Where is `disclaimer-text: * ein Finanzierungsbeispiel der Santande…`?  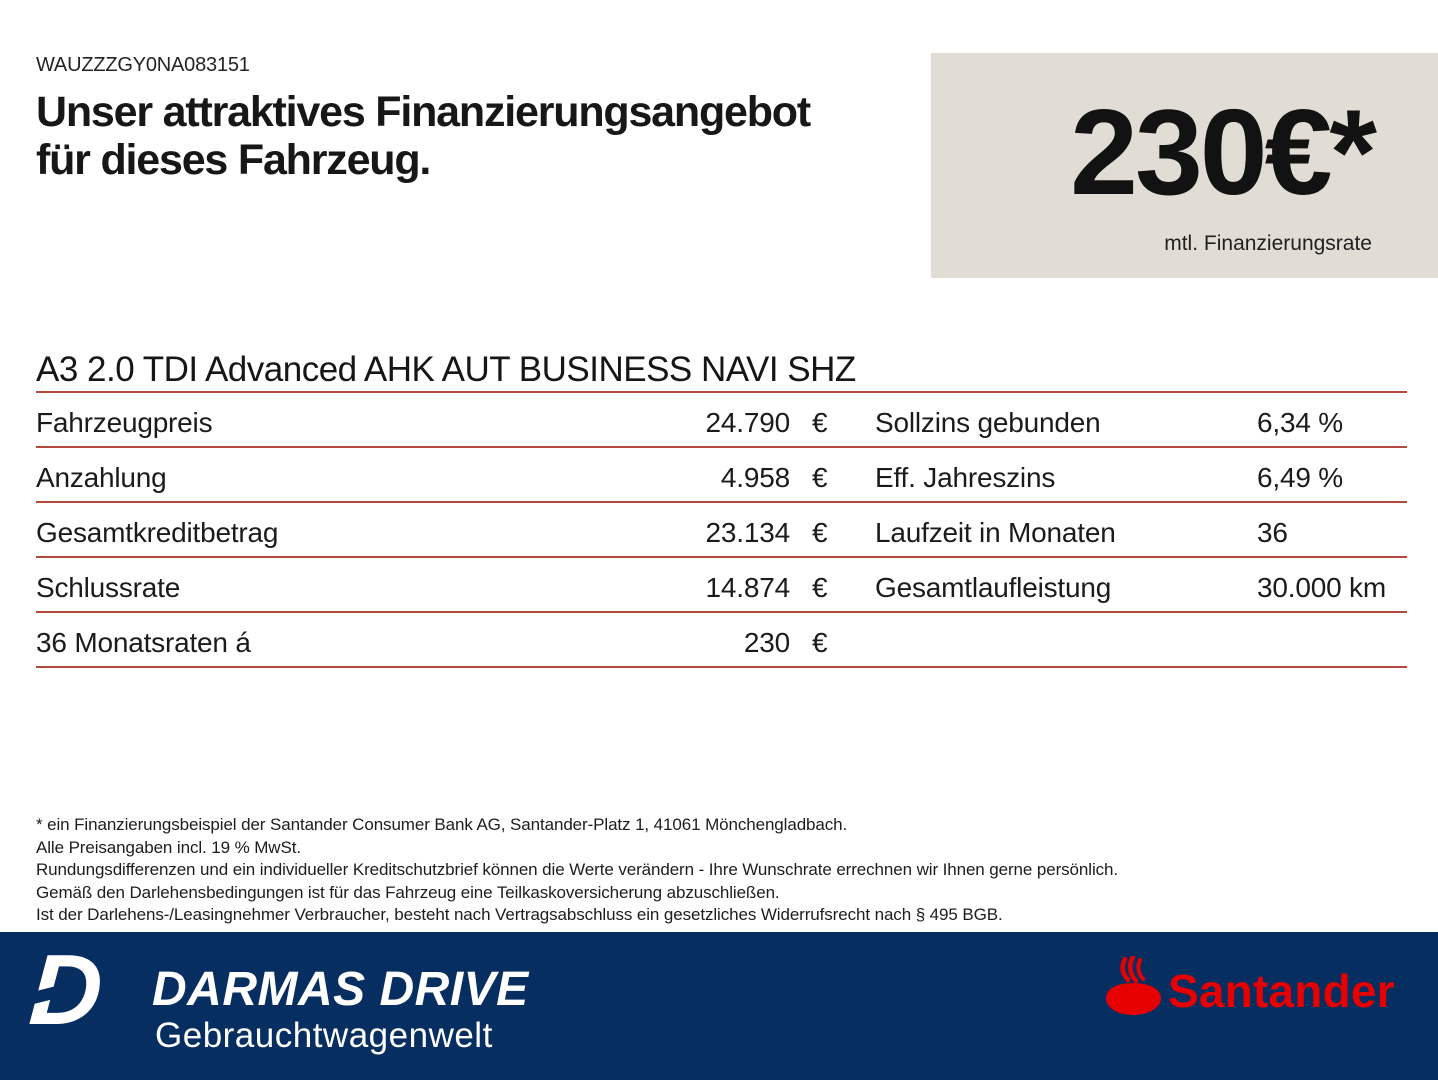
disclaimer-text: * ein Finanzierungsbeispiel der Santande… is located at coordinates (577, 870).